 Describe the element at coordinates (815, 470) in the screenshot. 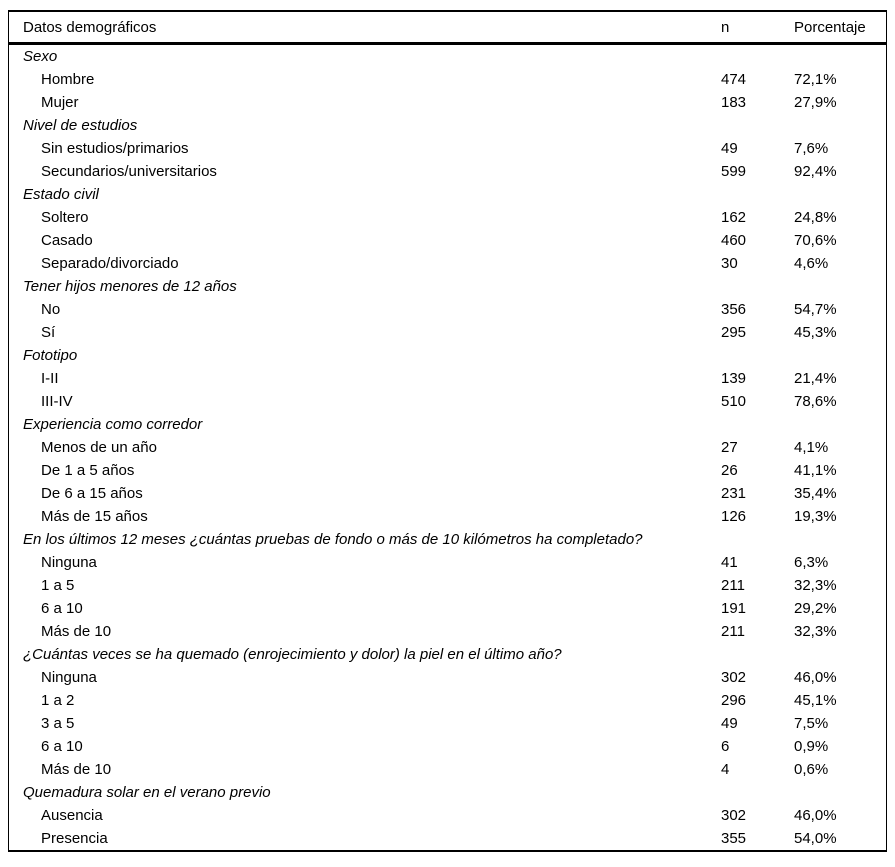

I see `row-percentage-value: 41,1%` at that location.